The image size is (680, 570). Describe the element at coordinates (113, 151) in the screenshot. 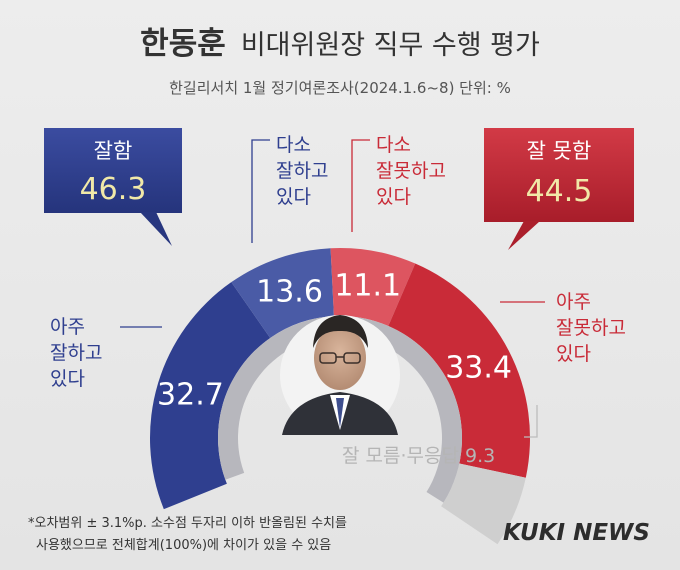

I see `summary-positive-label: 잘함` at that location.